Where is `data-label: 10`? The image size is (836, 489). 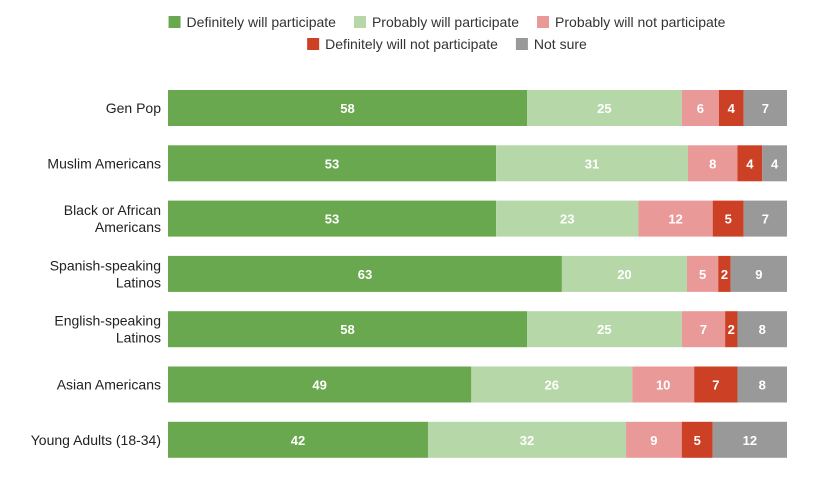
data-label: 10 is located at coordinates (663, 385).